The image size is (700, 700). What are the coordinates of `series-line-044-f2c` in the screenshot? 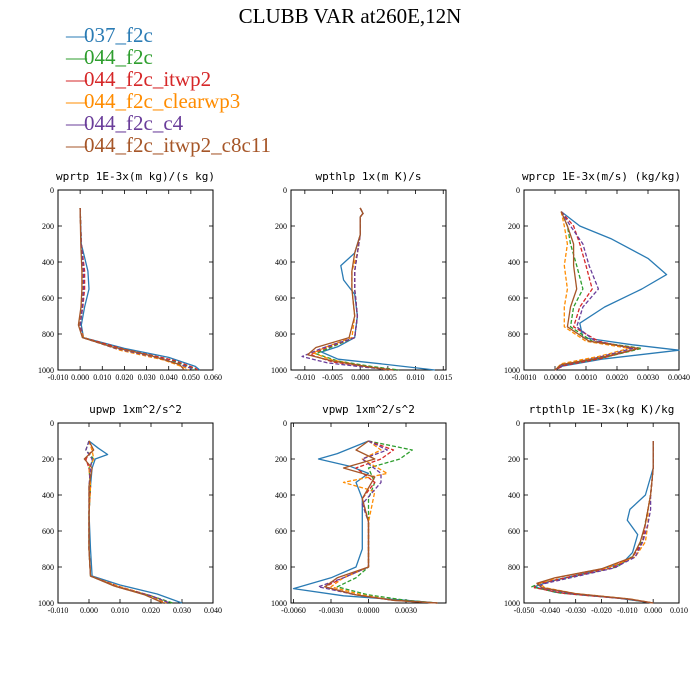 It's located at (598, 291).